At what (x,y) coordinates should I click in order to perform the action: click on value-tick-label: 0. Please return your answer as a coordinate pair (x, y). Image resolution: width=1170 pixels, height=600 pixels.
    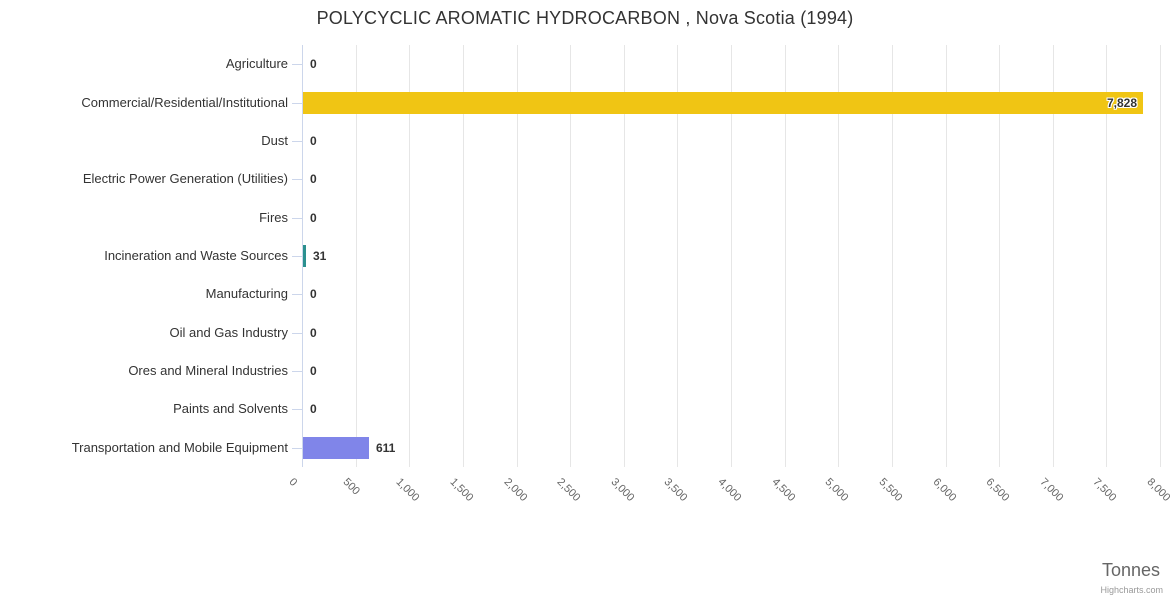
    Looking at the image, I should click on (293, 482).